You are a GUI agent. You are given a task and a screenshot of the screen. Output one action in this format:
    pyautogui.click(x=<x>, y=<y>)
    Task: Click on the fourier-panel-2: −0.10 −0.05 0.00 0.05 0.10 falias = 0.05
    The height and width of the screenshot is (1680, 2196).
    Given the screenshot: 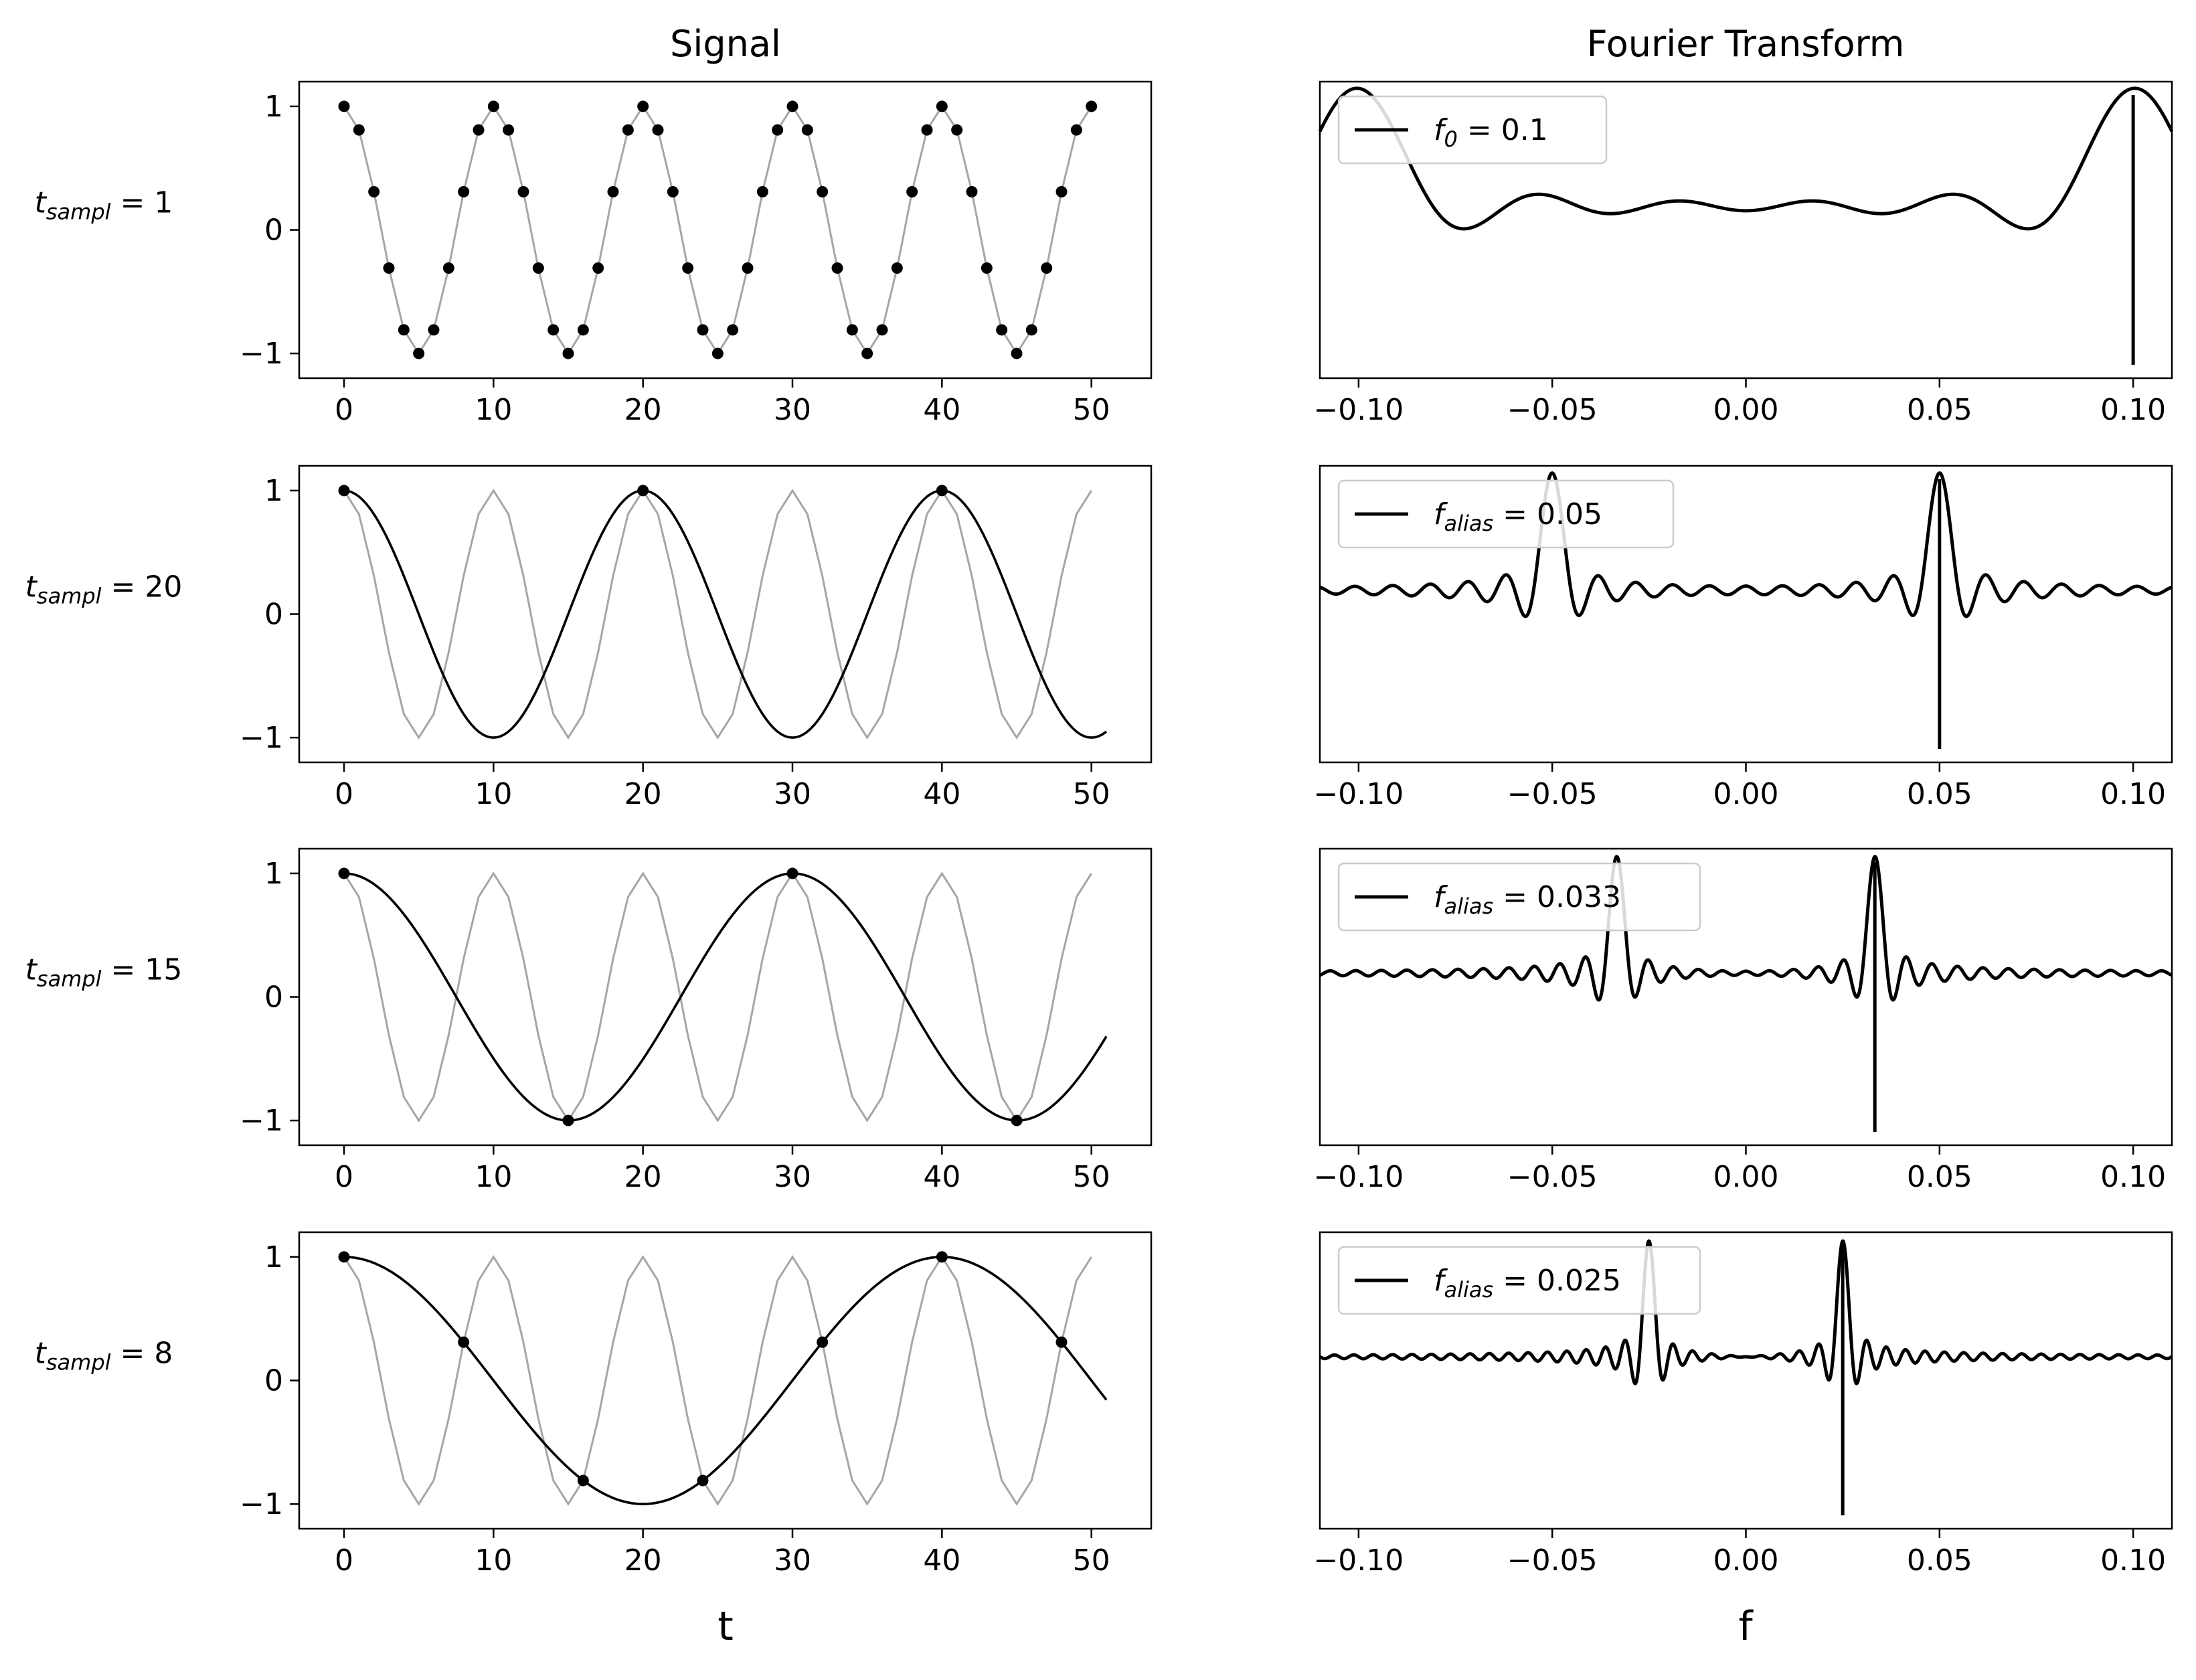 What is the action you would take?
    pyautogui.click(x=1743, y=638)
    